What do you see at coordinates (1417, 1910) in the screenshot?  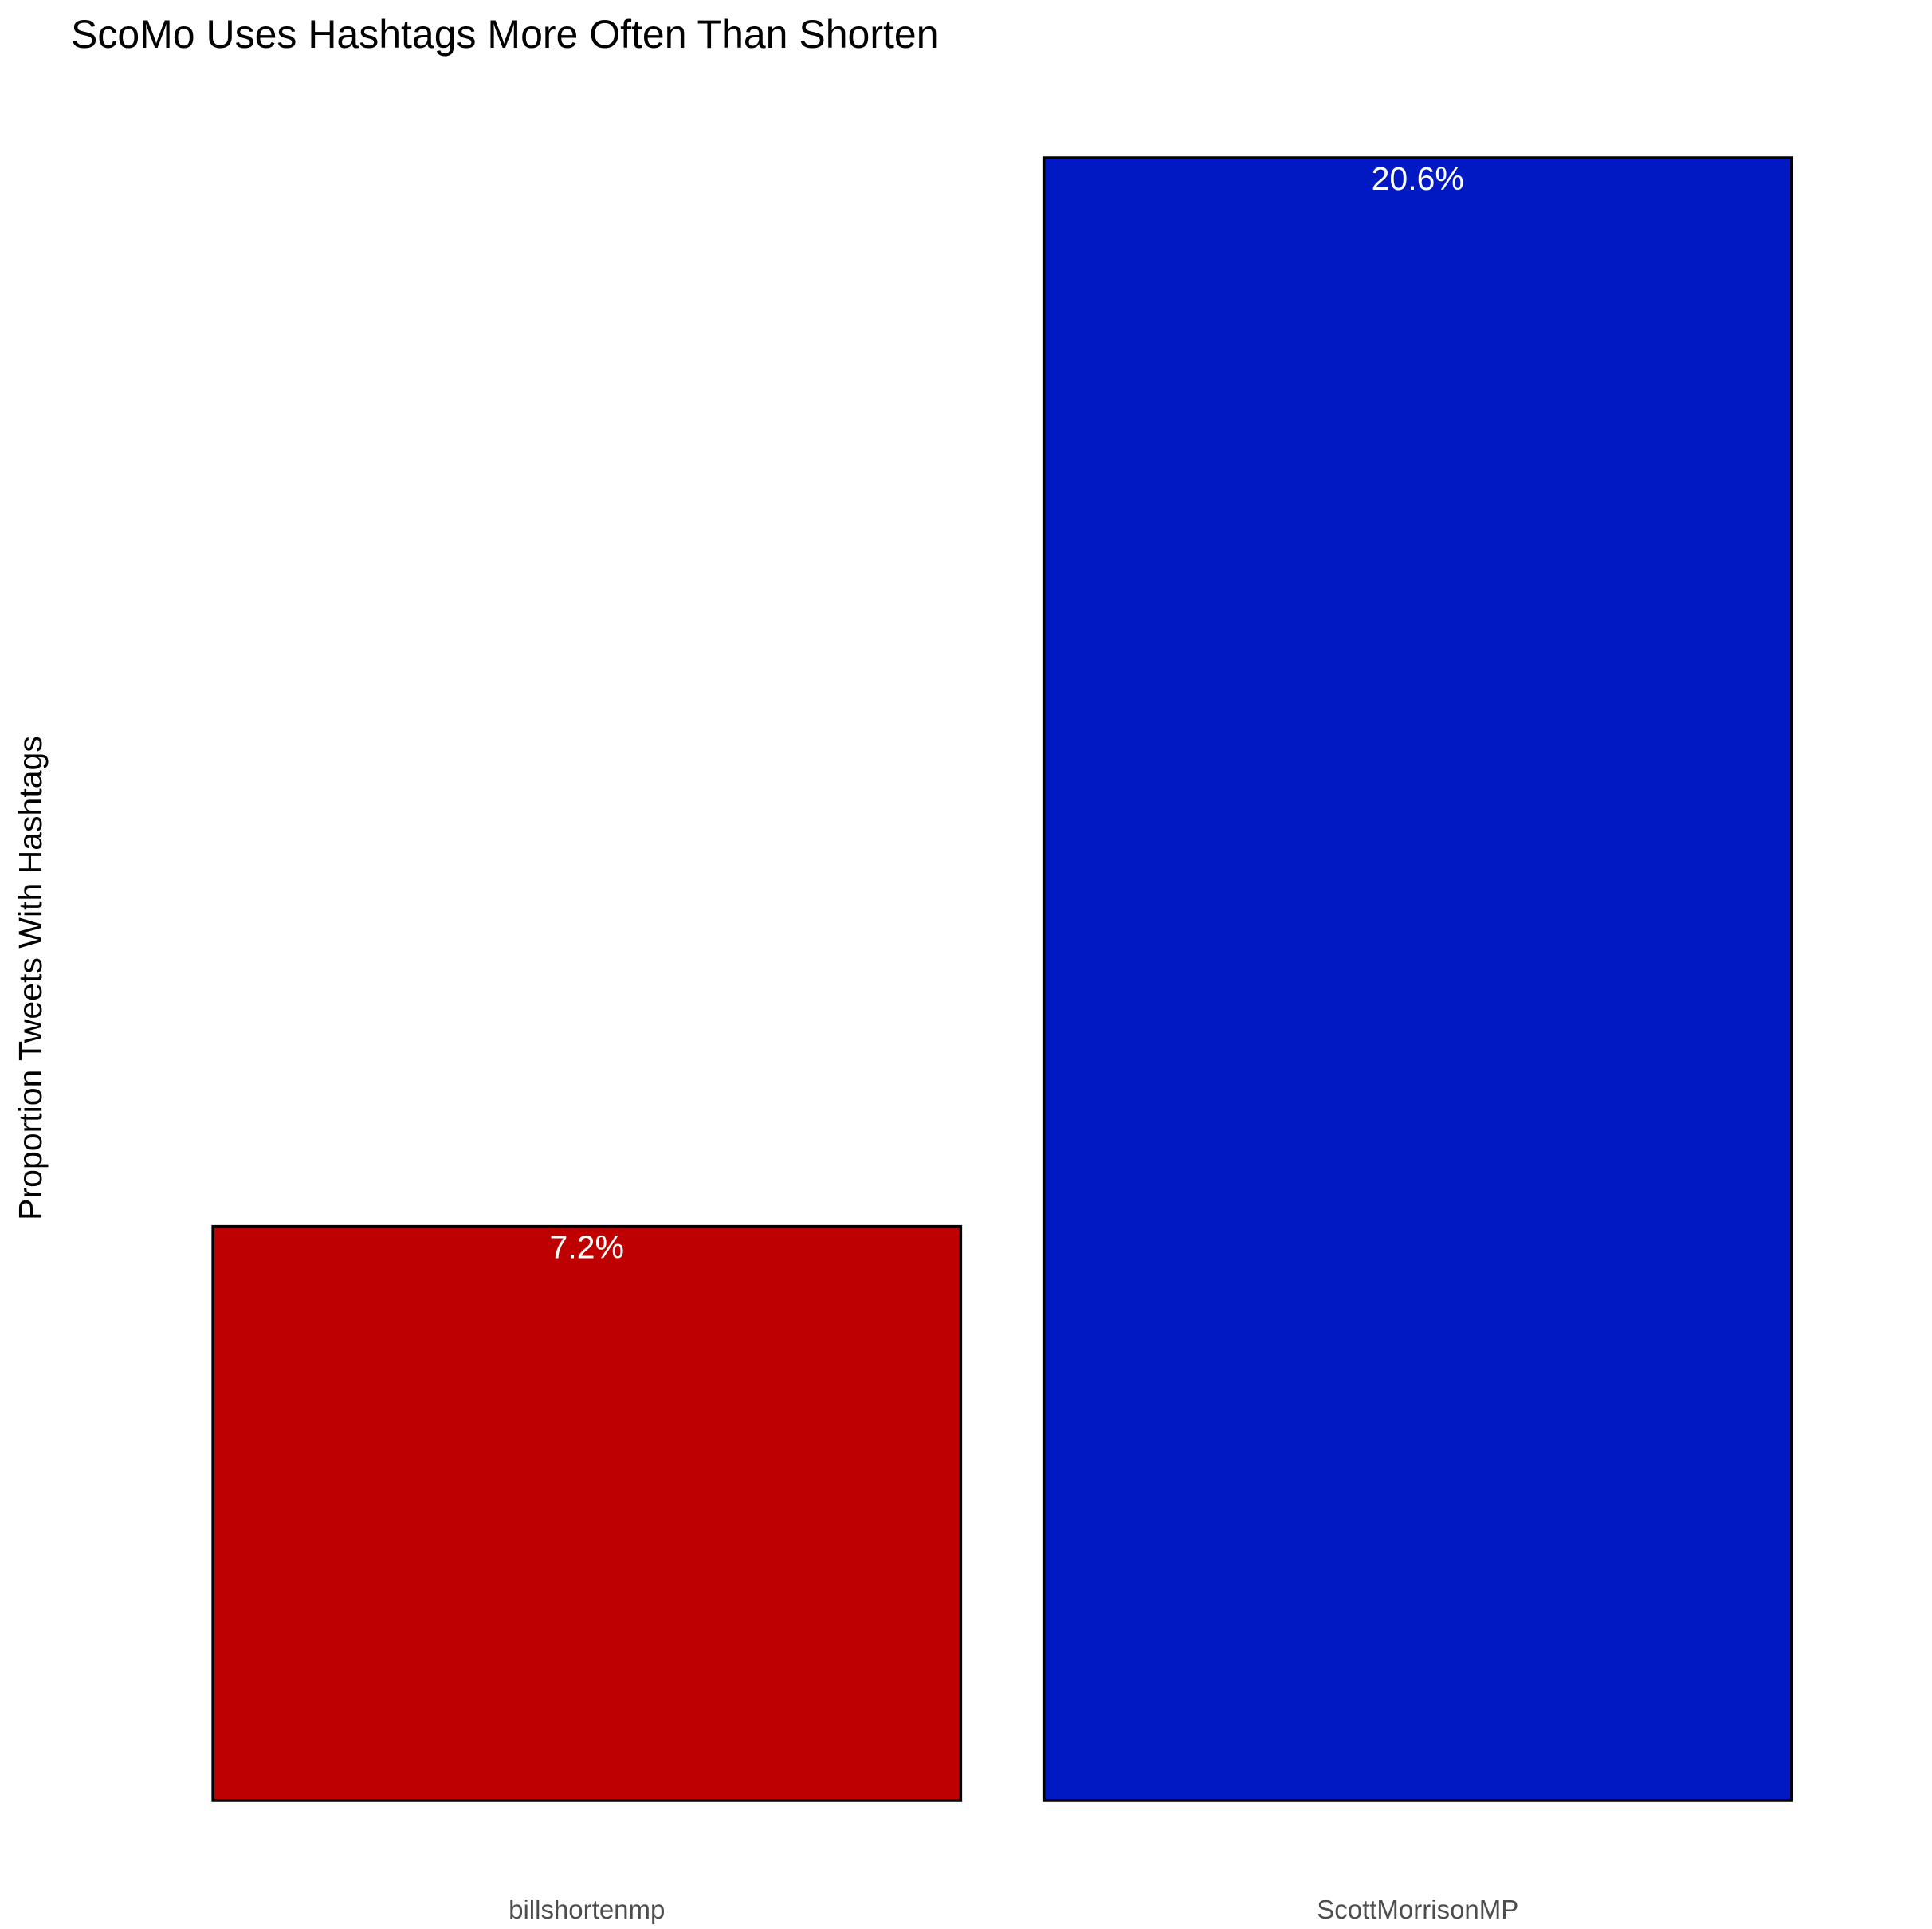 I see `x-tick-label-ScottMorrisonMP: ScottMorrisonMP` at bounding box center [1417, 1910].